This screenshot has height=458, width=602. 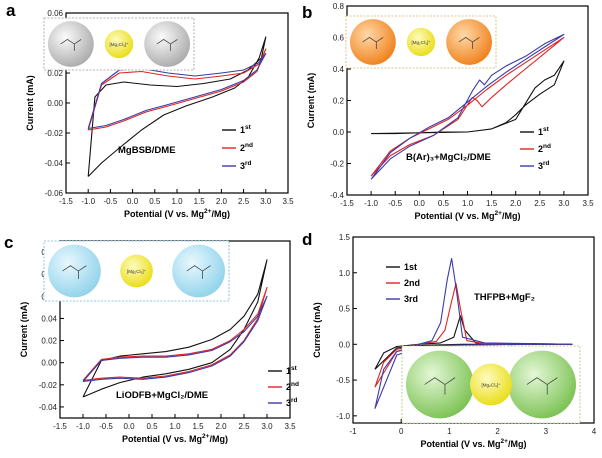 I want to click on x-tick-label: 1, so click(x=449, y=431).